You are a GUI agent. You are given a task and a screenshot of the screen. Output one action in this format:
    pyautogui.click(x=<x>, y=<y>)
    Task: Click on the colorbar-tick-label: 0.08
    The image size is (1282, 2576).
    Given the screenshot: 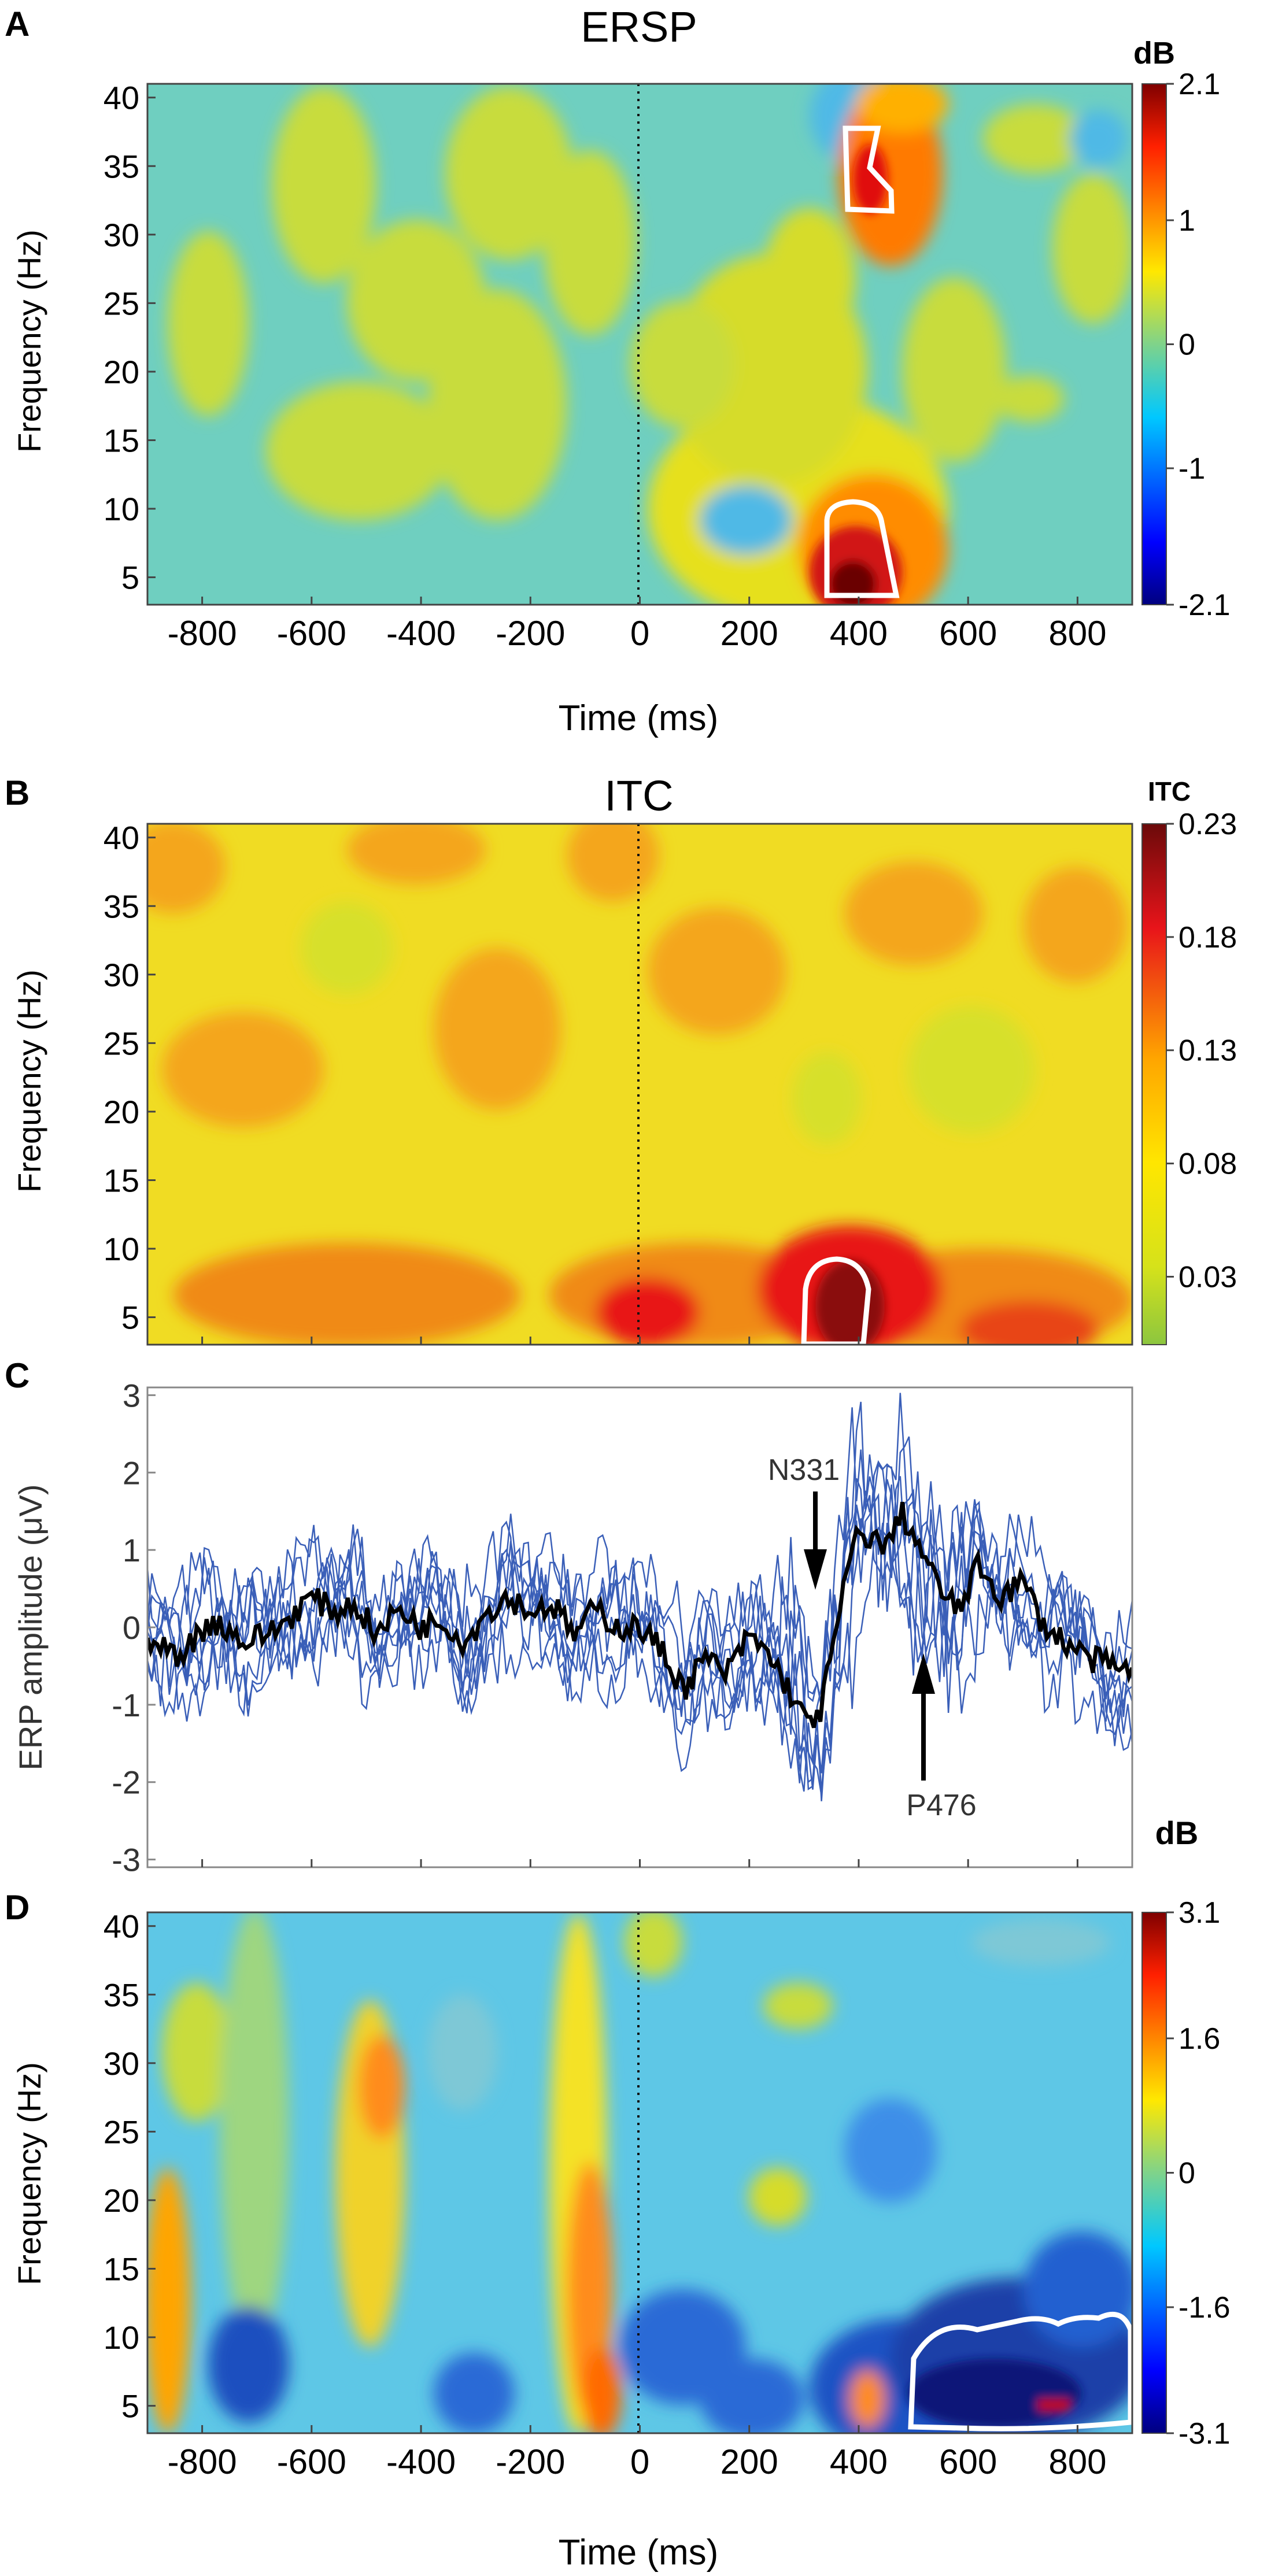 What is the action you would take?
    pyautogui.click(x=1208, y=1164)
    